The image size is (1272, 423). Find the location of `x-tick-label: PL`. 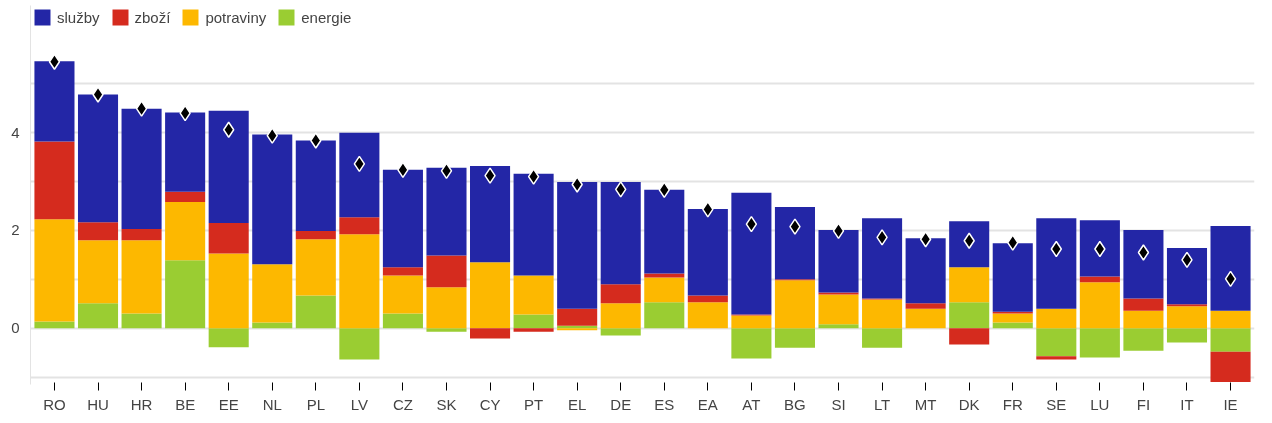

x-tick-label: PL is located at coordinates (315, 404).